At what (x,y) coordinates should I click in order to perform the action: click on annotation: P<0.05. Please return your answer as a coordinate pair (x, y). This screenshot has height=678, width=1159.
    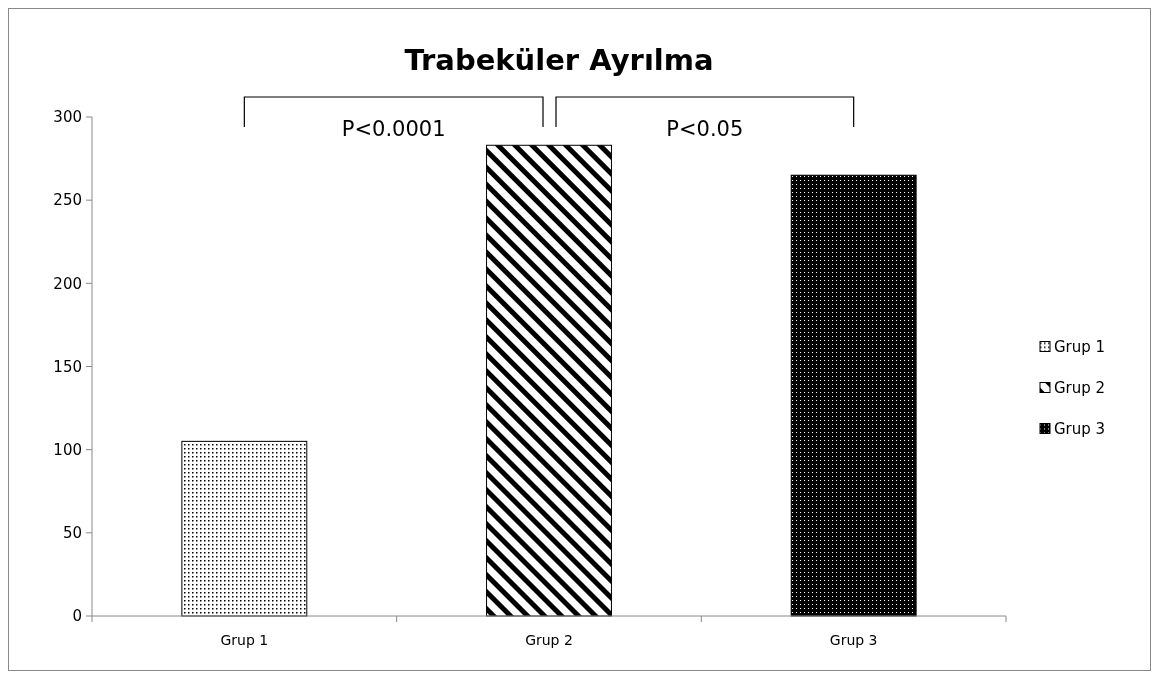
    Looking at the image, I should click on (705, 129).